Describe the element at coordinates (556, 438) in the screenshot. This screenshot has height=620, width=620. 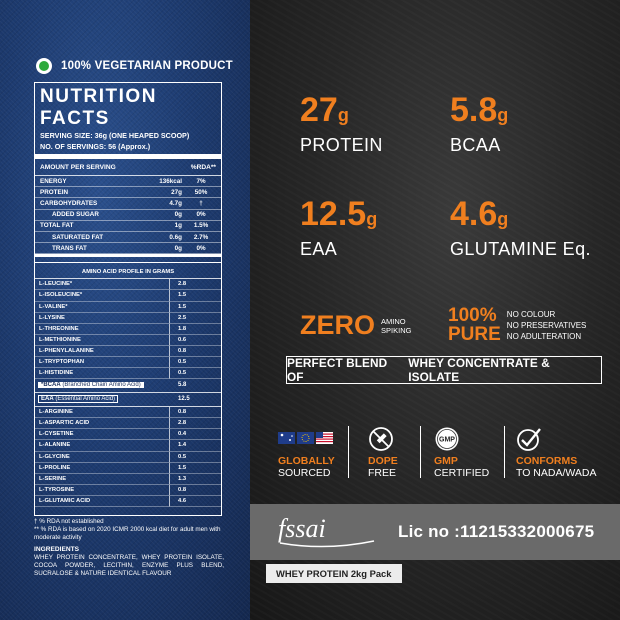
I see `check-shield-icon` at that location.